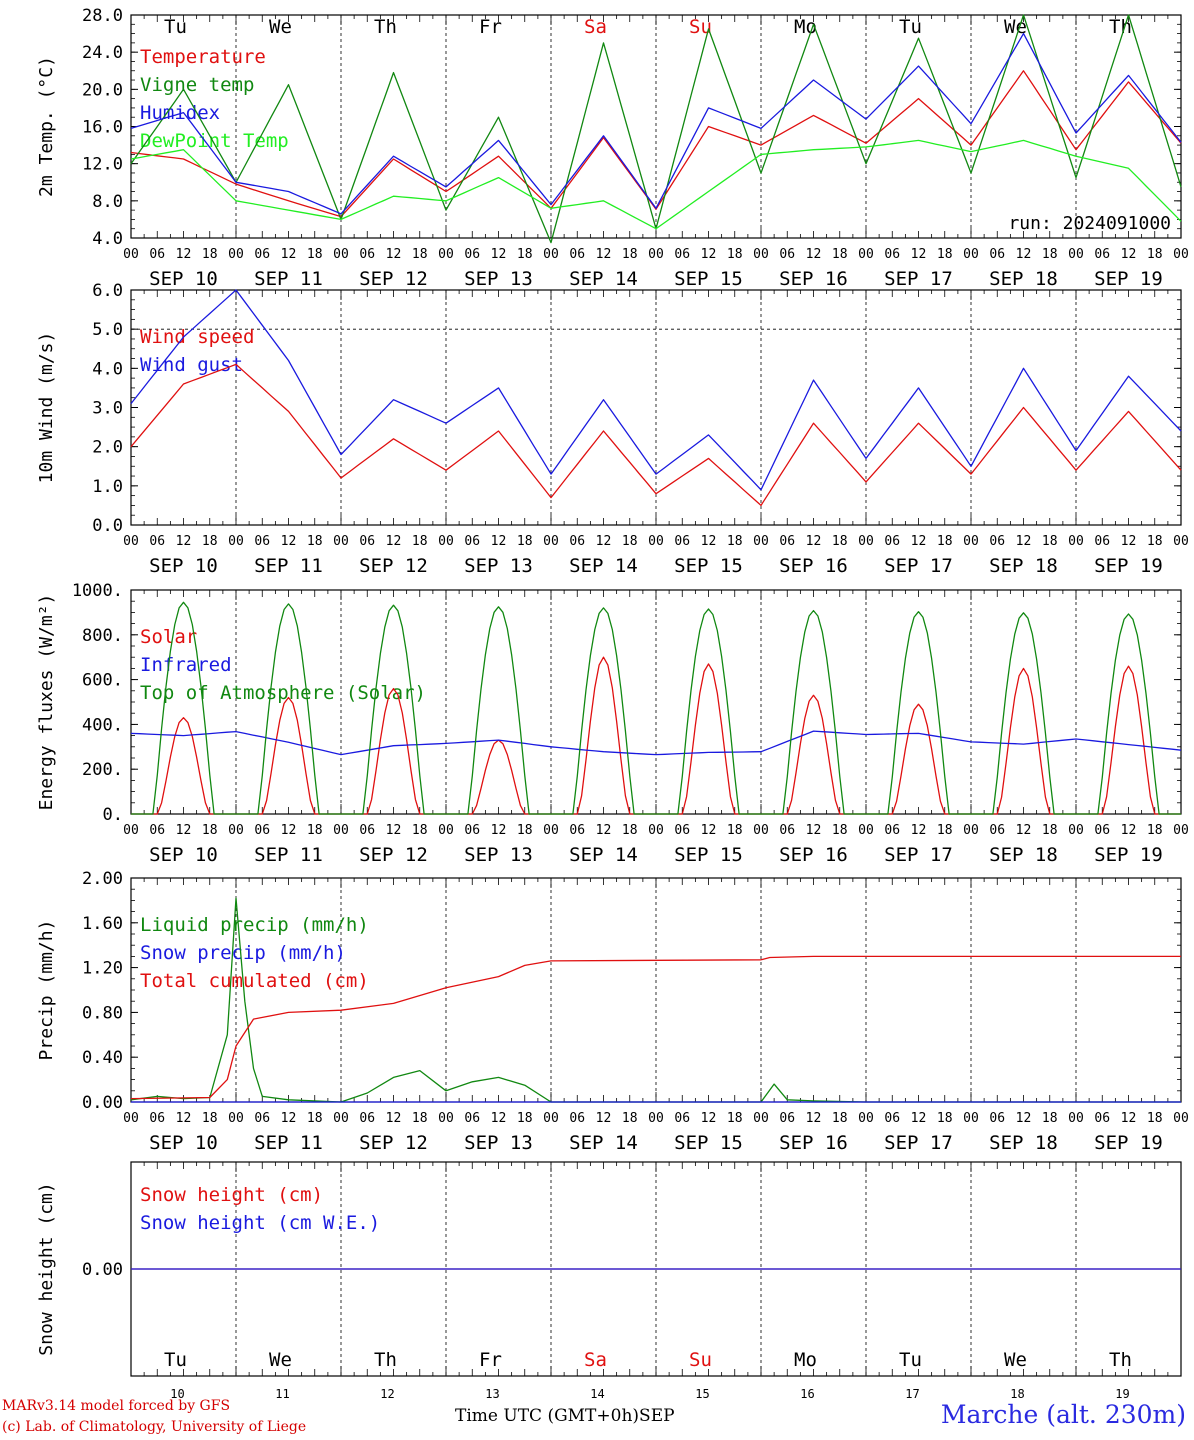 The image size is (1194, 1440). I want to click on y-tick-label: 1000., so click(97, 591).